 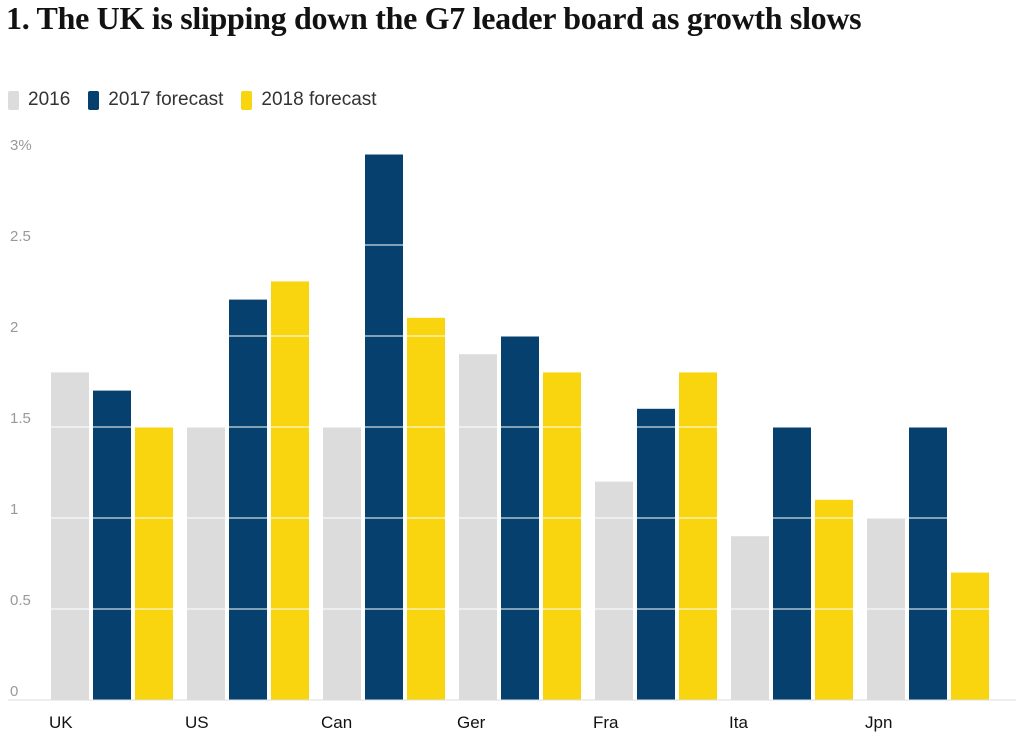 What do you see at coordinates (14, 691) in the screenshot?
I see `y-tick-label: 0` at bounding box center [14, 691].